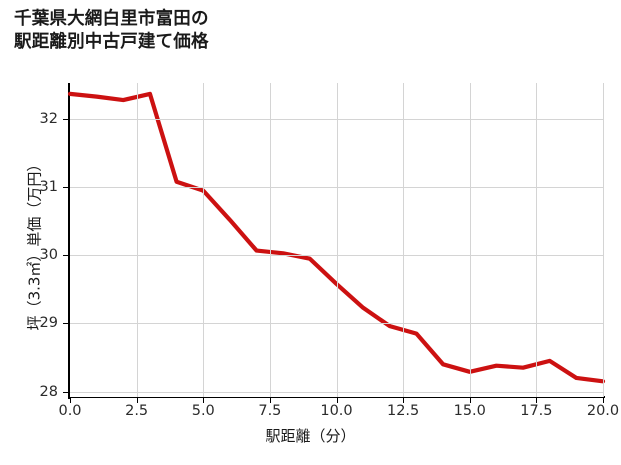  I want to click on y-tick-label: 32, so click(48, 119).